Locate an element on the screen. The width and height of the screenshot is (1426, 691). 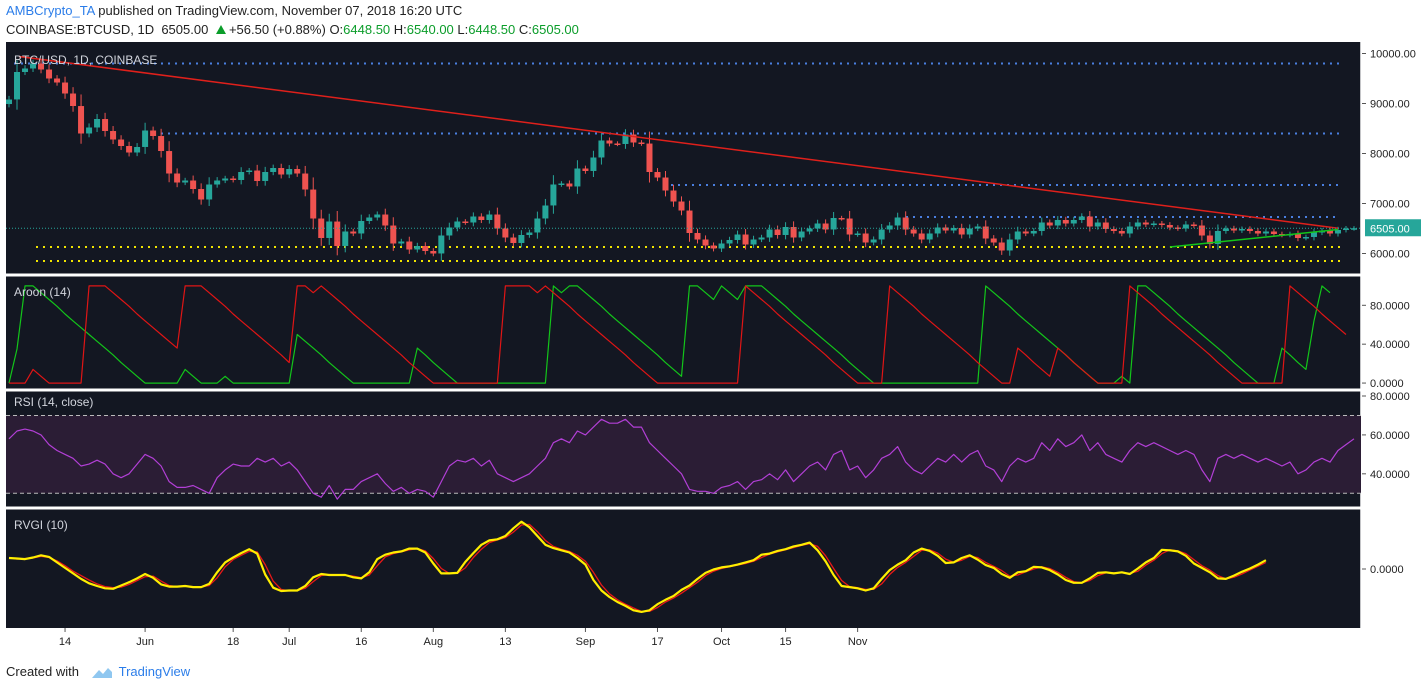
rising-support-line is located at coordinates (1254, 238).